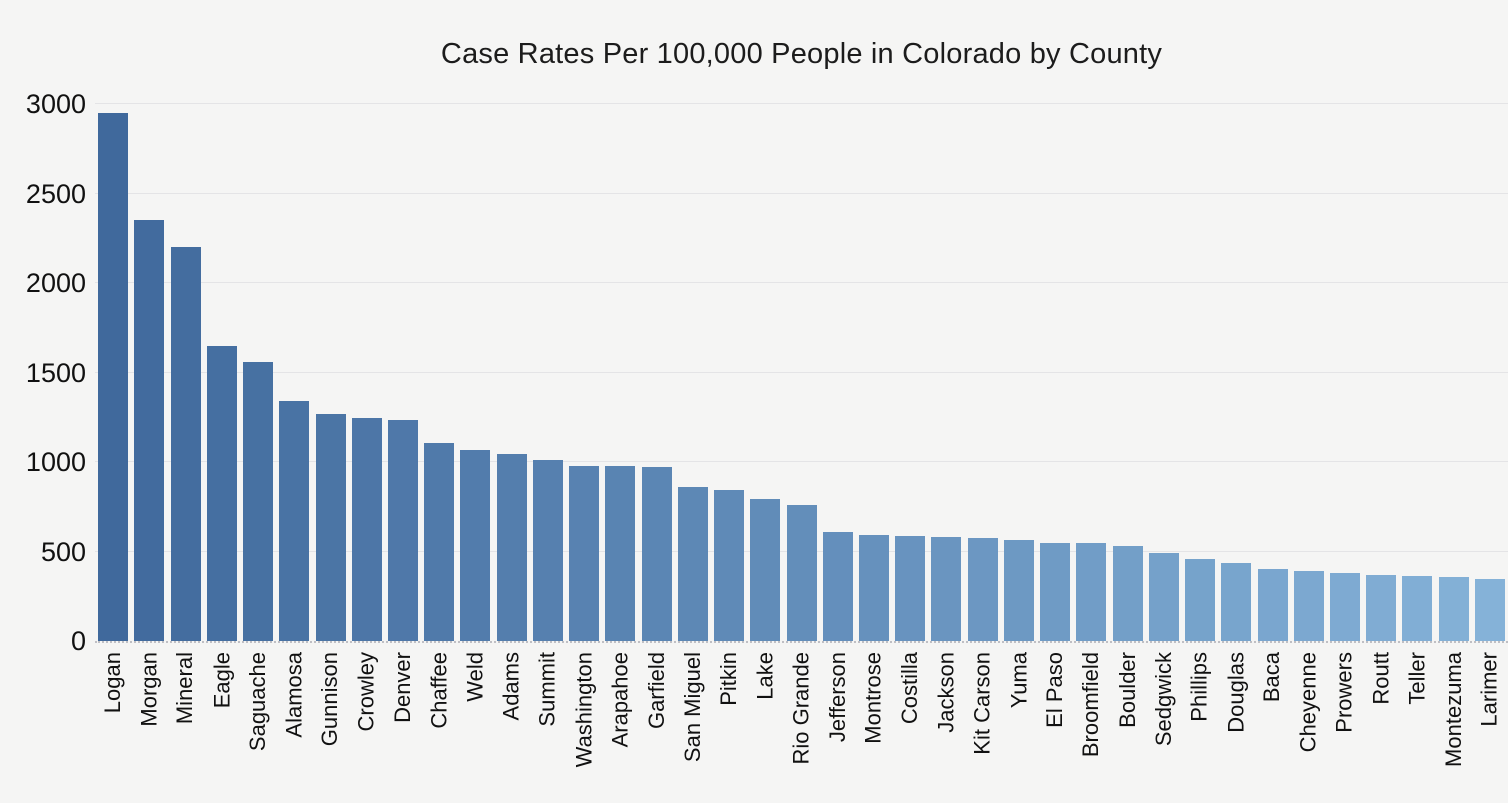 The image size is (1508, 803). What do you see at coordinates (692, 564) in the screenshot?
I see `bar-san-miguel` at bounding box center [692, 564].